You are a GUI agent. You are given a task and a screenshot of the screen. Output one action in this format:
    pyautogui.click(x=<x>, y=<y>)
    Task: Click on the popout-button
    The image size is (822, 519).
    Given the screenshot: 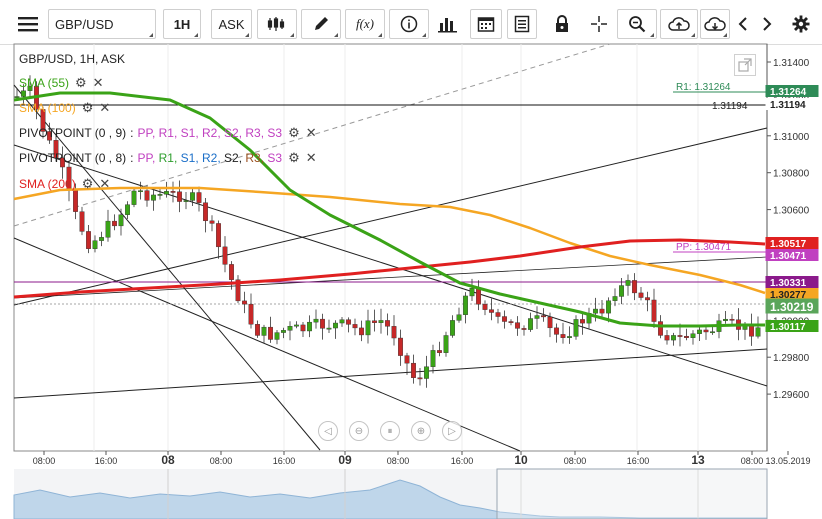 What is the action you would take?
    pyautogui.click(x=745, y=65)
    